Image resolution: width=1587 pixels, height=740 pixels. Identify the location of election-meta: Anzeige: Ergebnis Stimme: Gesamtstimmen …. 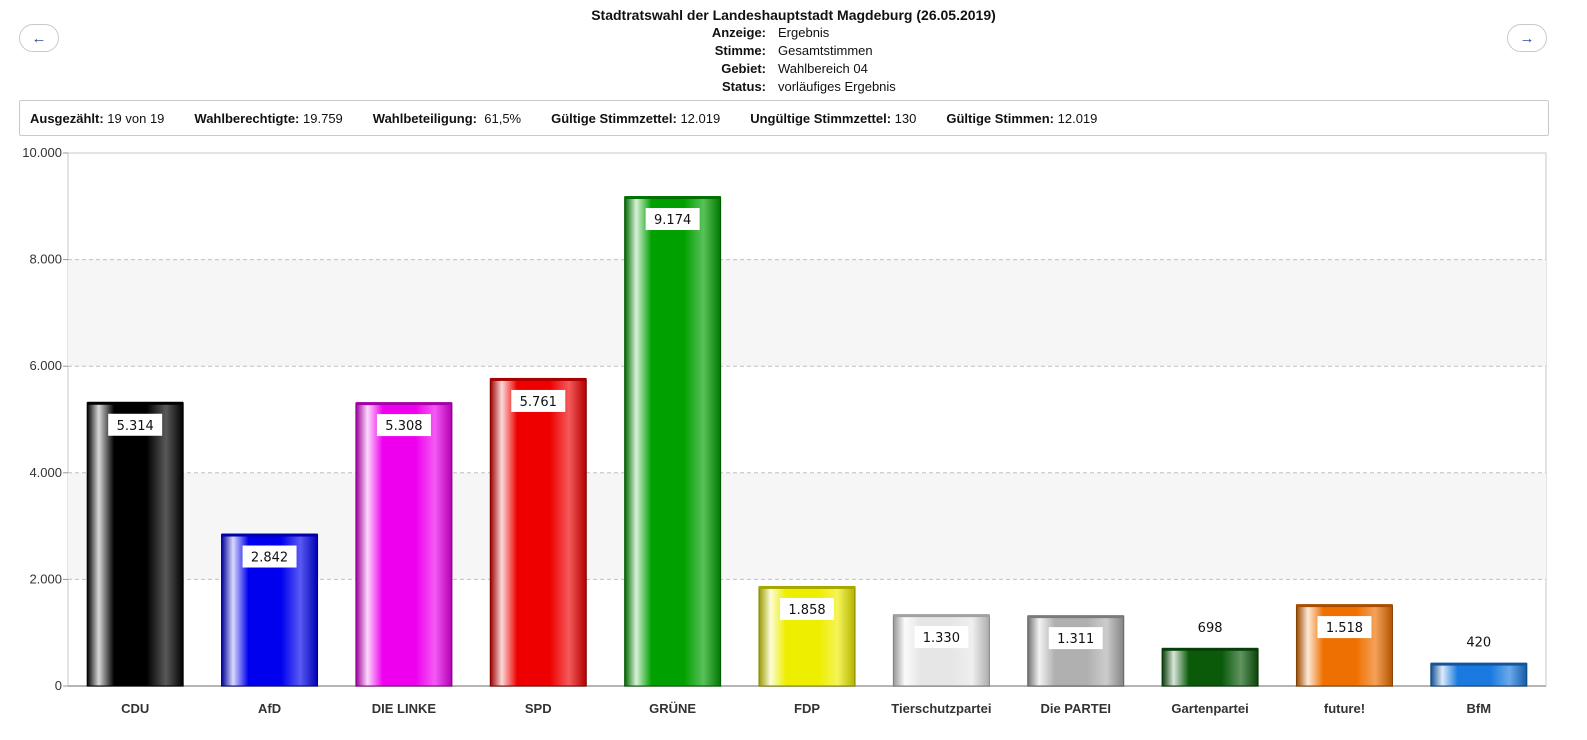
(793, 55).